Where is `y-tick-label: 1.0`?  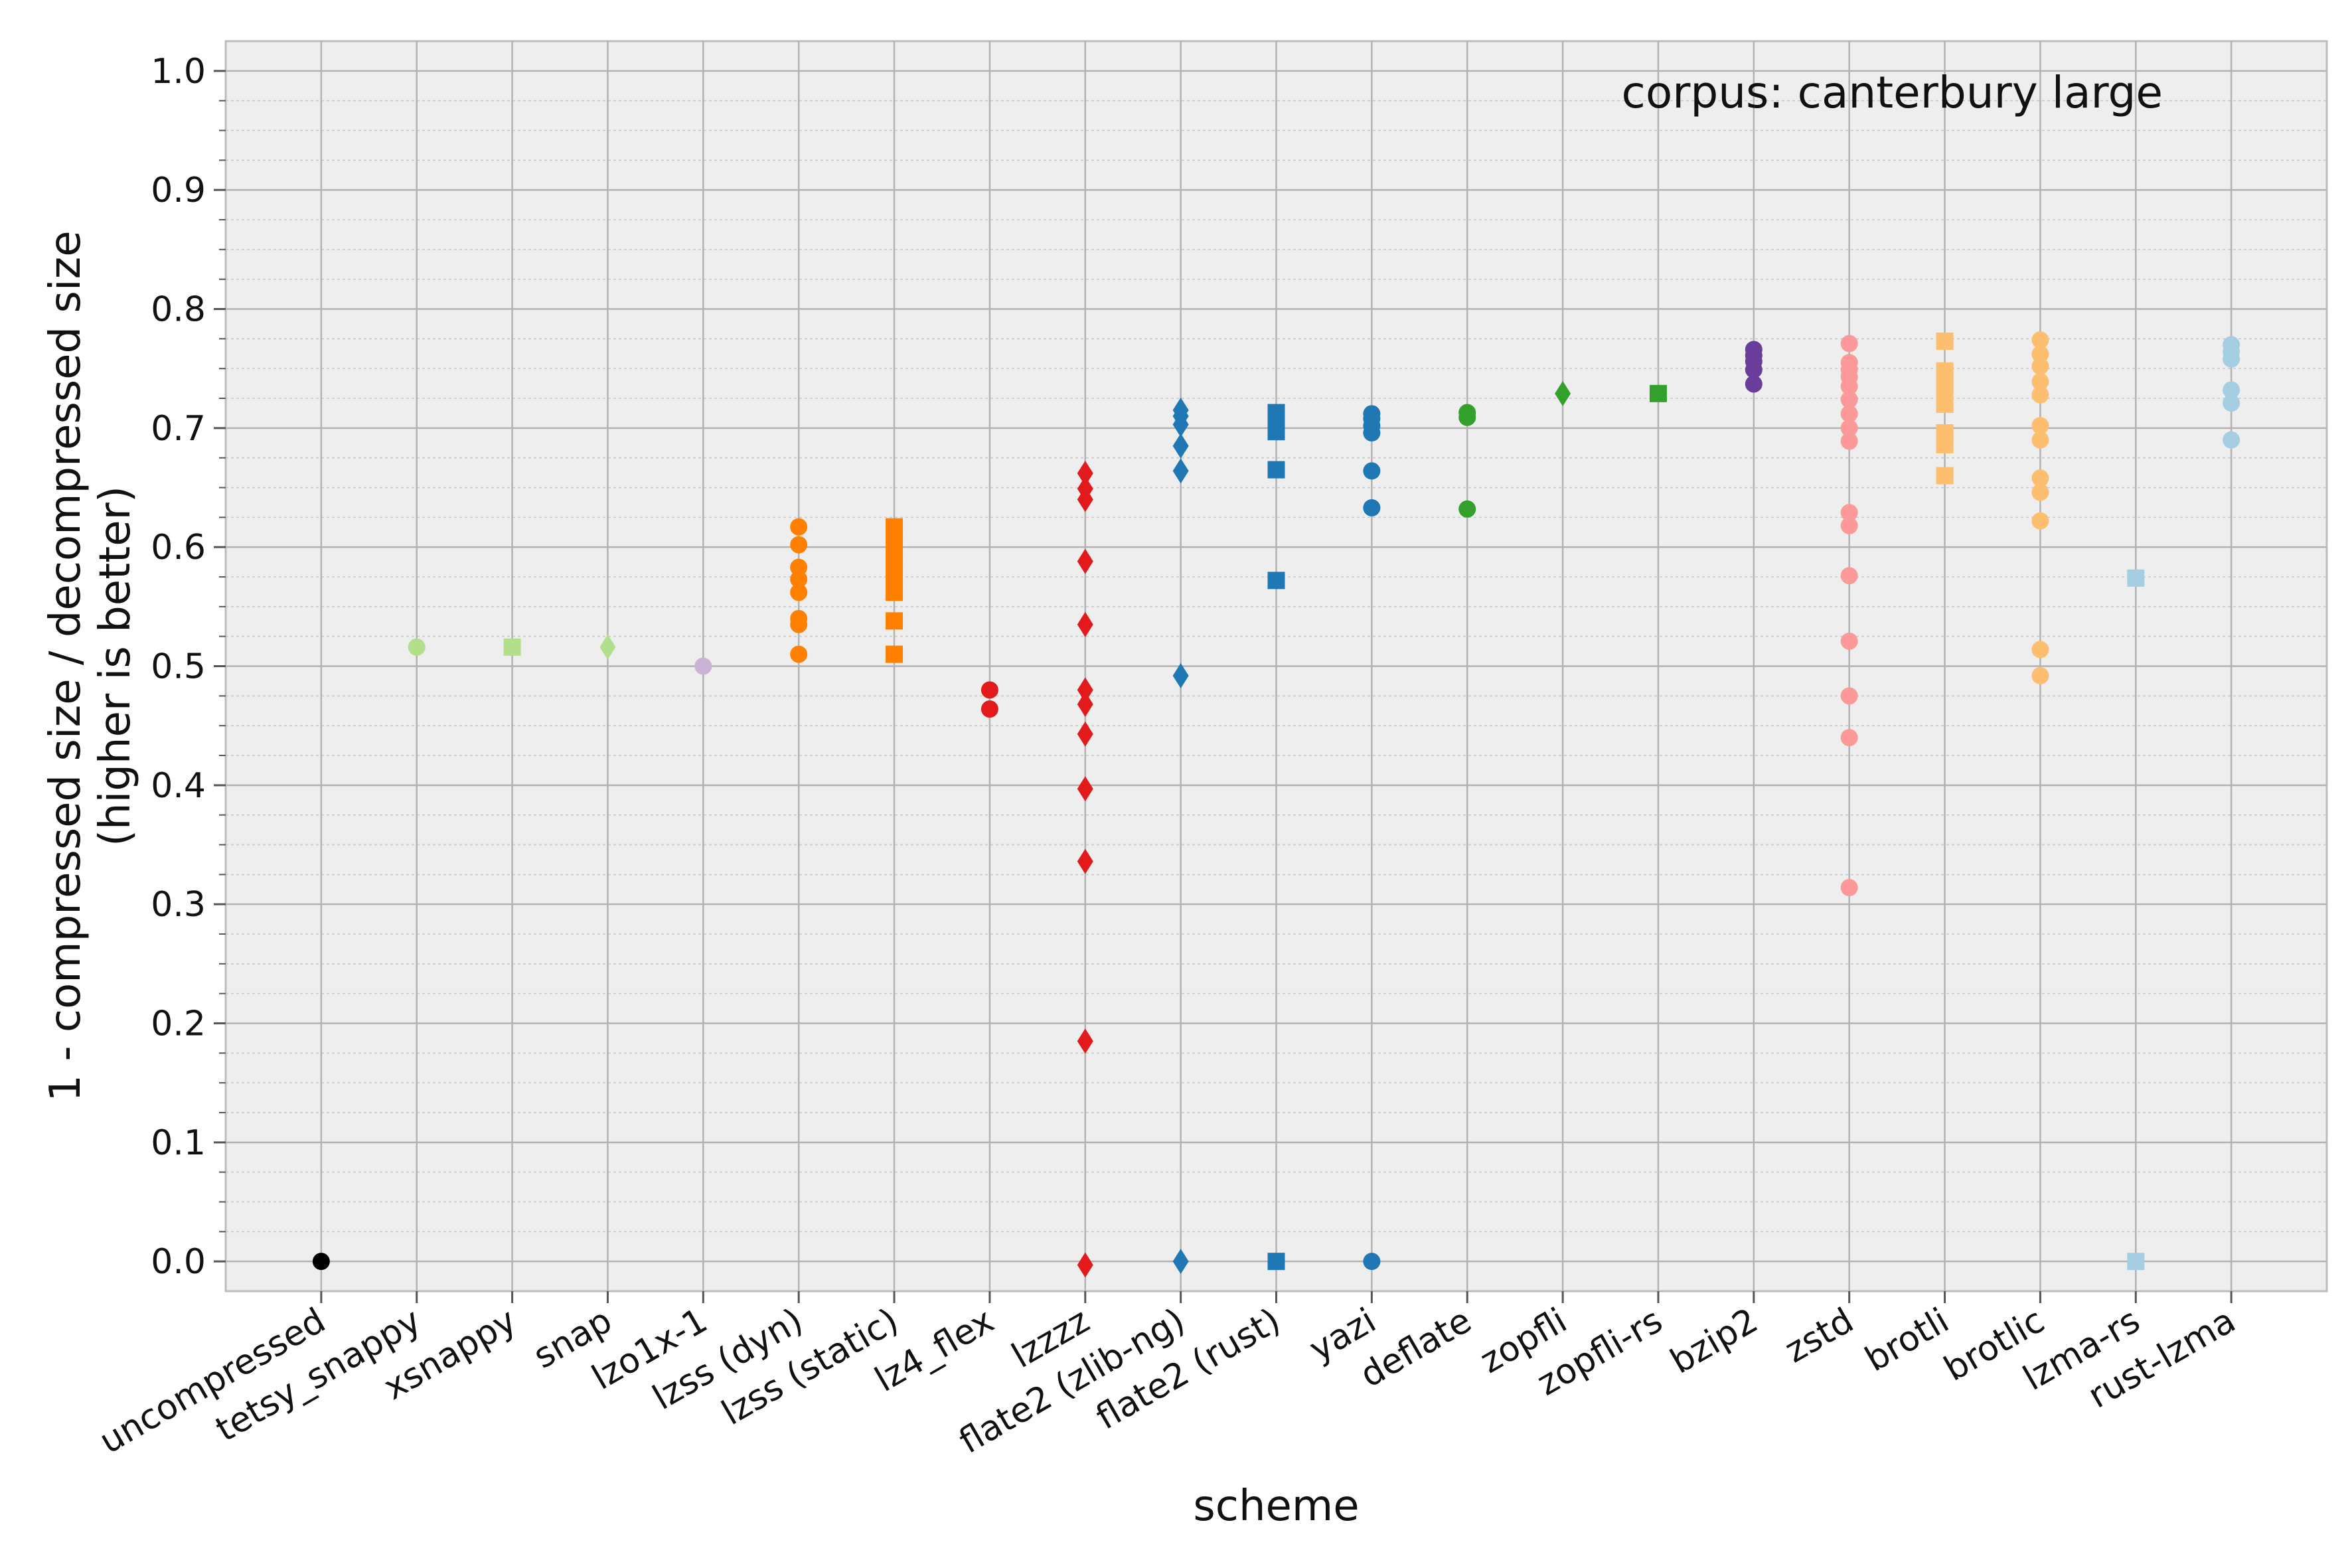
y-tick-label: 1.0 is located at coordinates (179, 72).